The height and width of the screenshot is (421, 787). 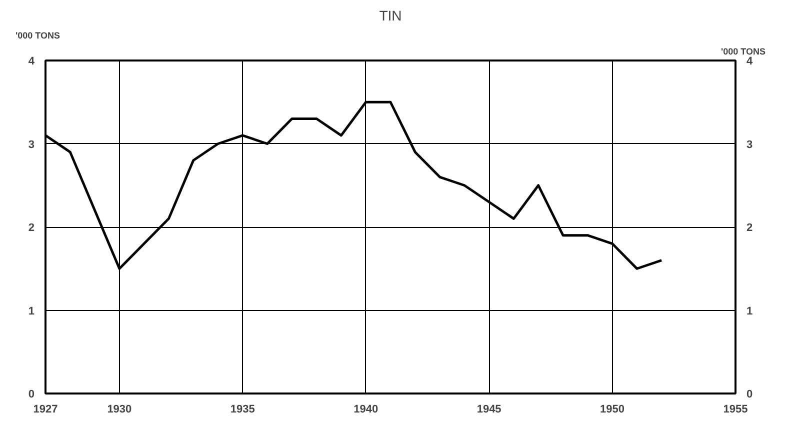 I want to click on y2-tick-label: 0, so click(x=749, y=394).